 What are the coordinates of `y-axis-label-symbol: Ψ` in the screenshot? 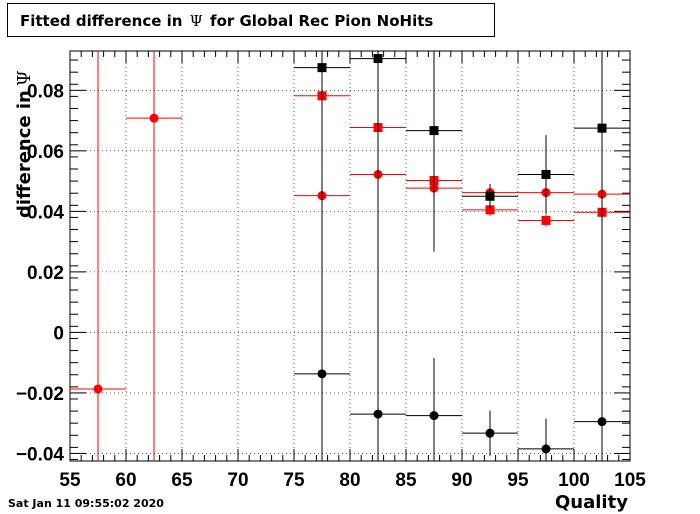 It's located at (24, 78).